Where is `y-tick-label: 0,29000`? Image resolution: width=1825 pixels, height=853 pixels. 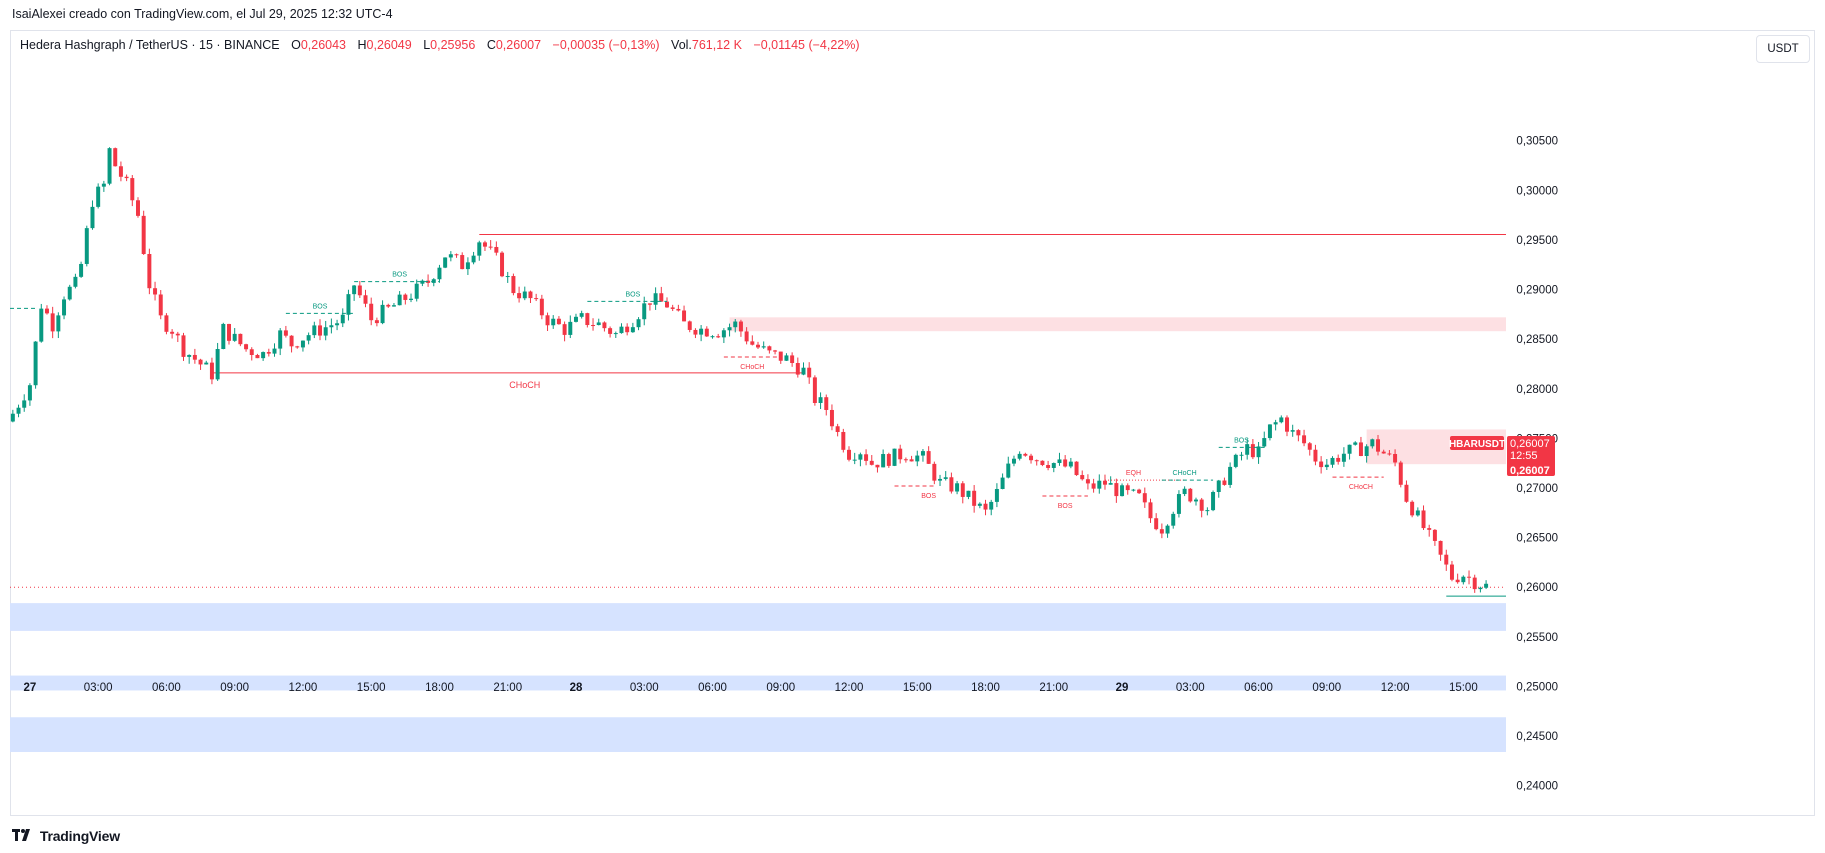
y-tick-label: 0,29000 is located at coordinates (1537, 291).